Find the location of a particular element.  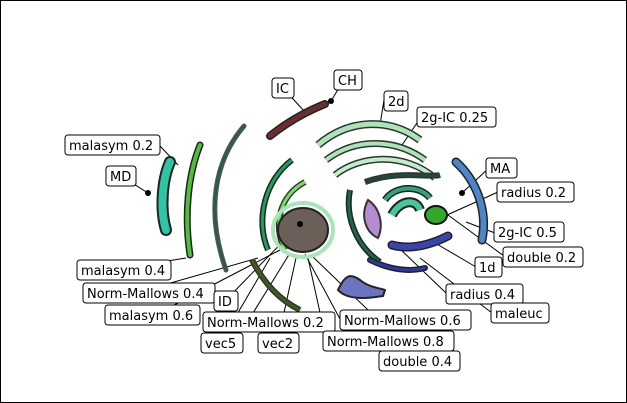

svg-text: CH is located at coordinates (347, 81).